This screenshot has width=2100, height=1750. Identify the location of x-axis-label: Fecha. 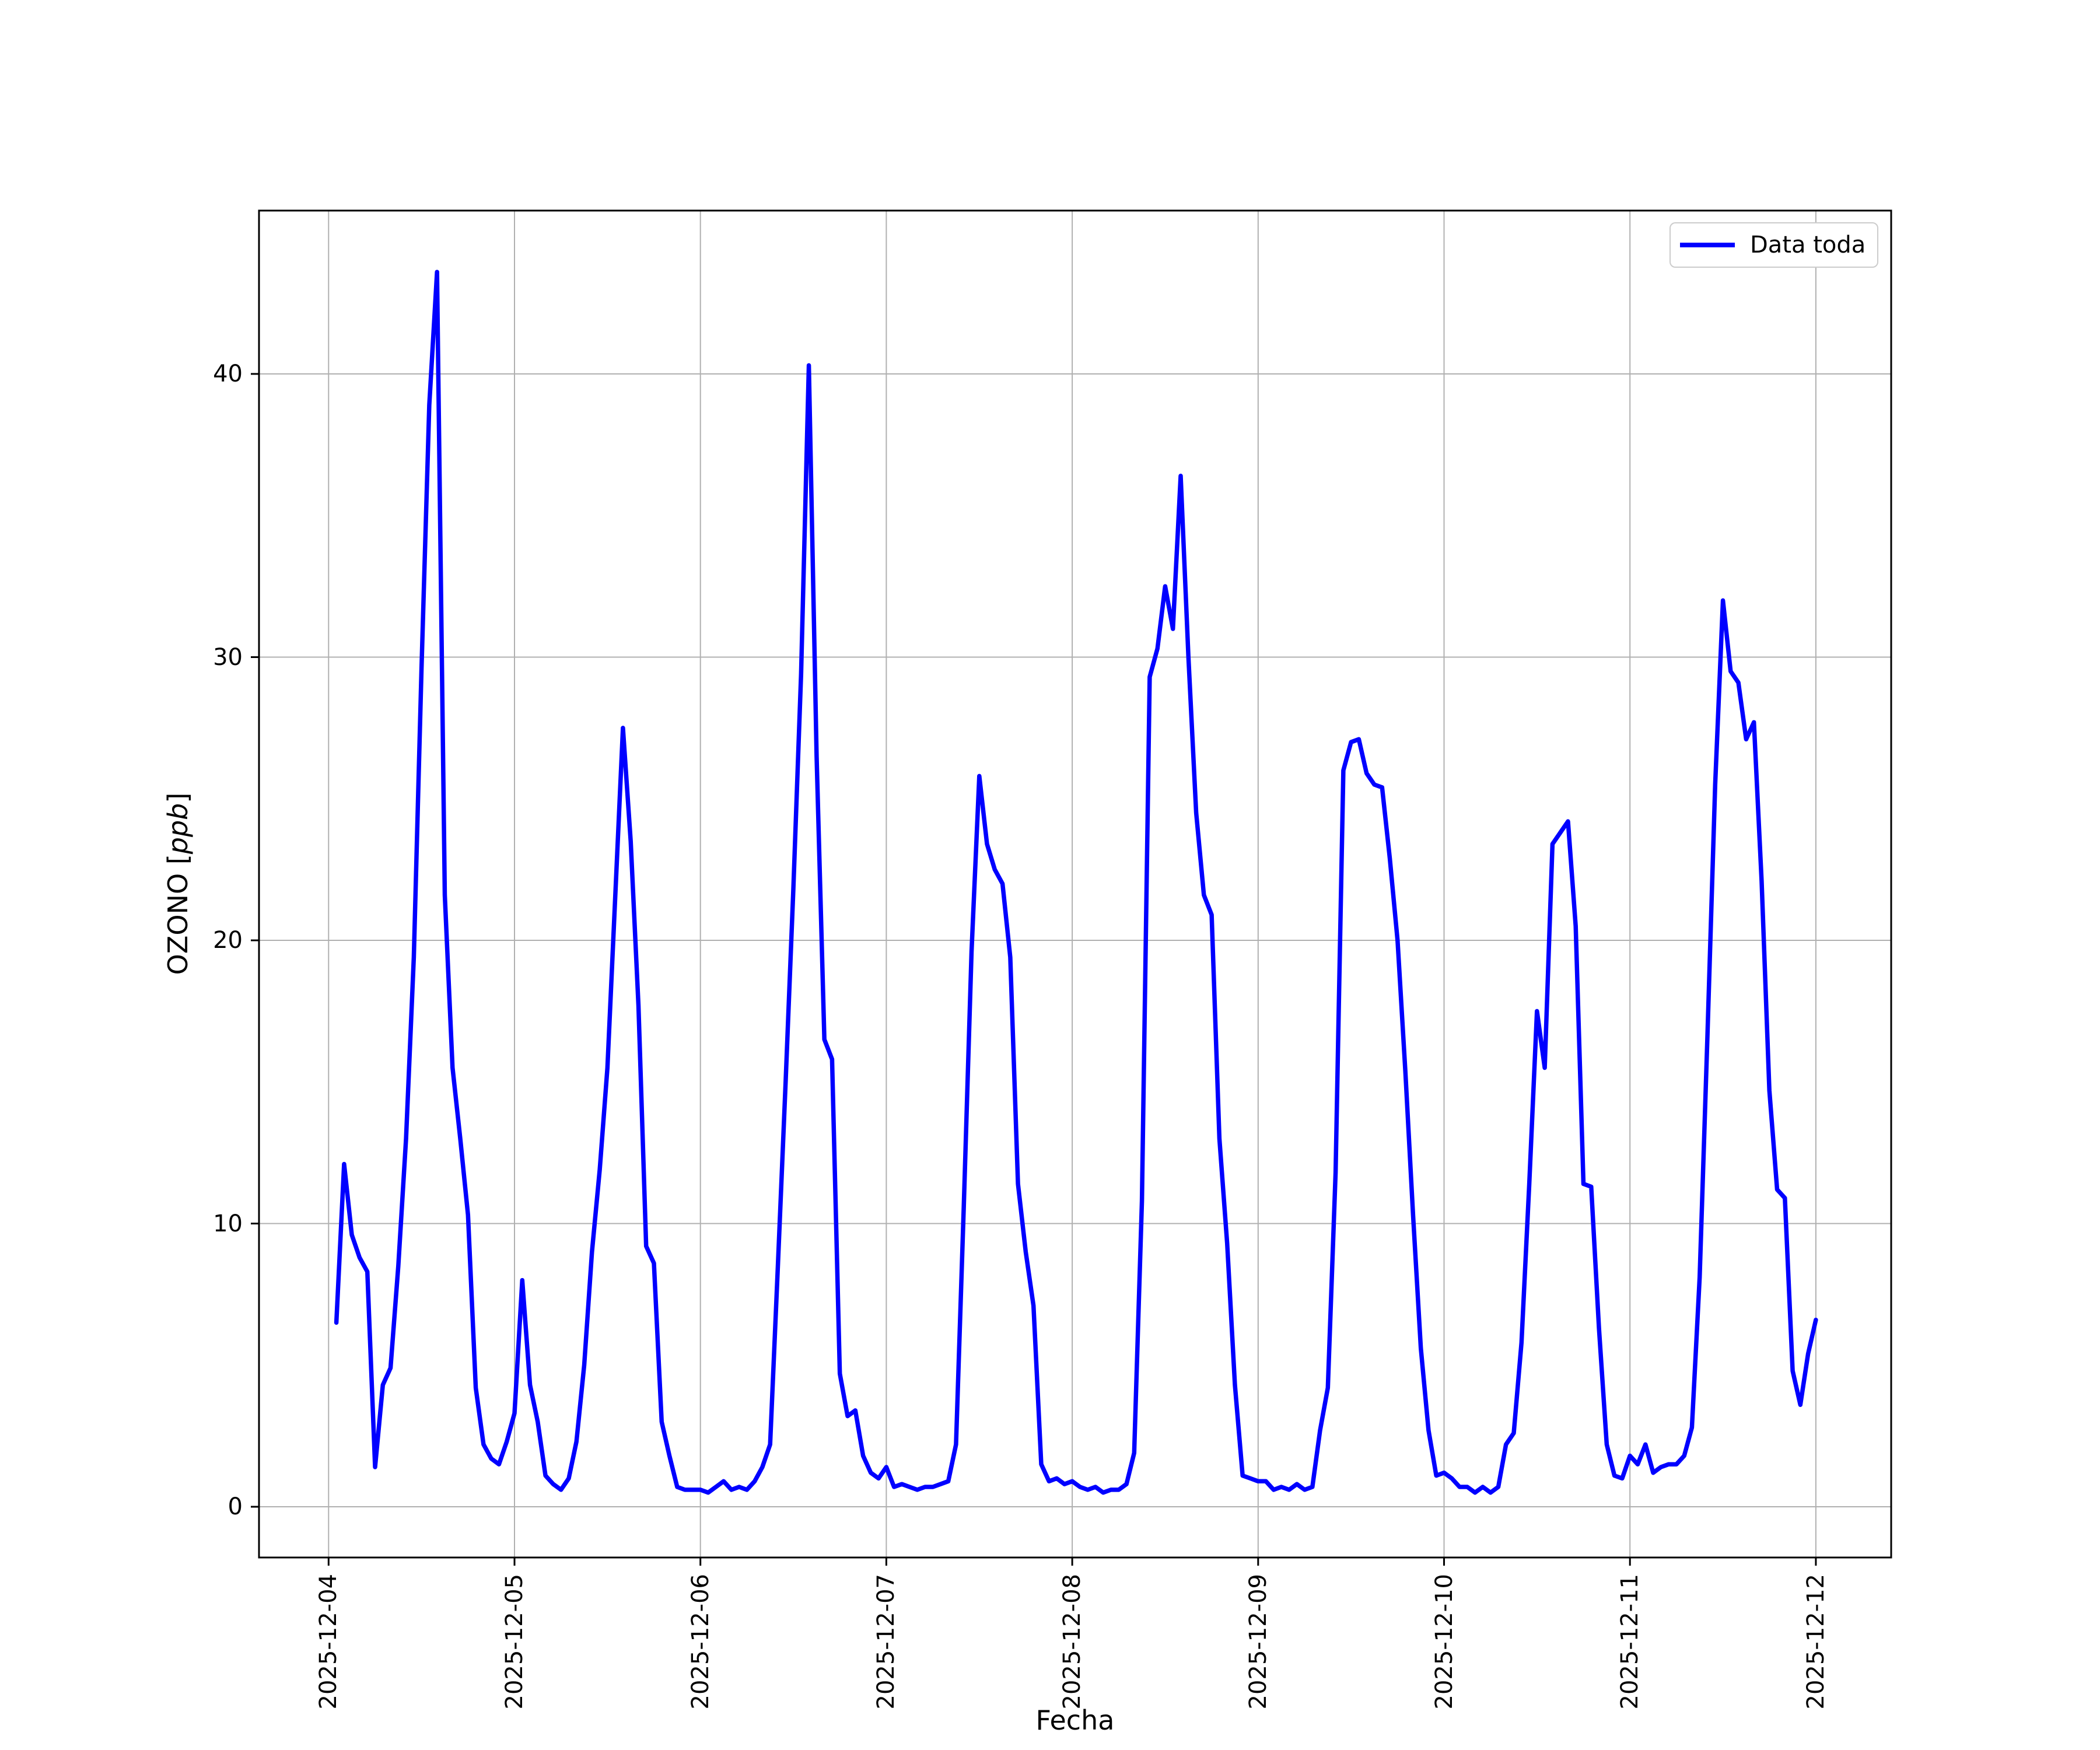
(1075, 1720).